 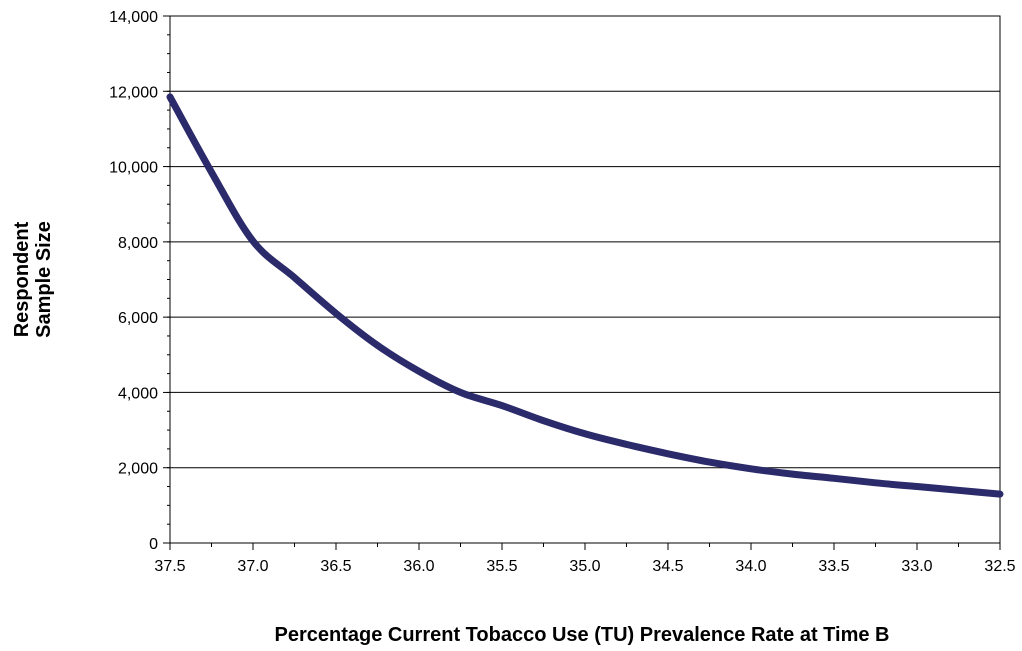 I want to click on y-tick-label: 6,000, so click(x=138, y=318).